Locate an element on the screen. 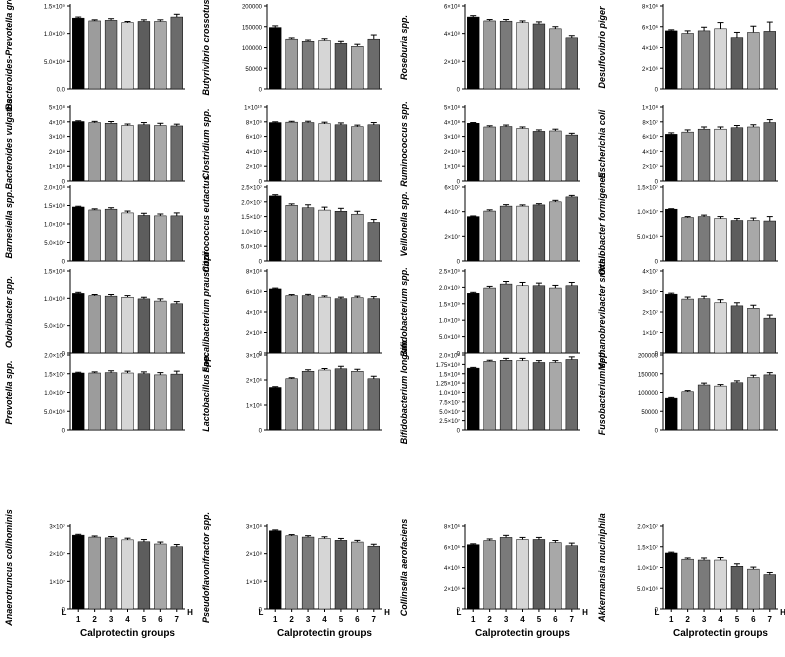 The image size is (785, 657). y-tick-label: 2.0×10⁹ is located at coordinates (450, 288).